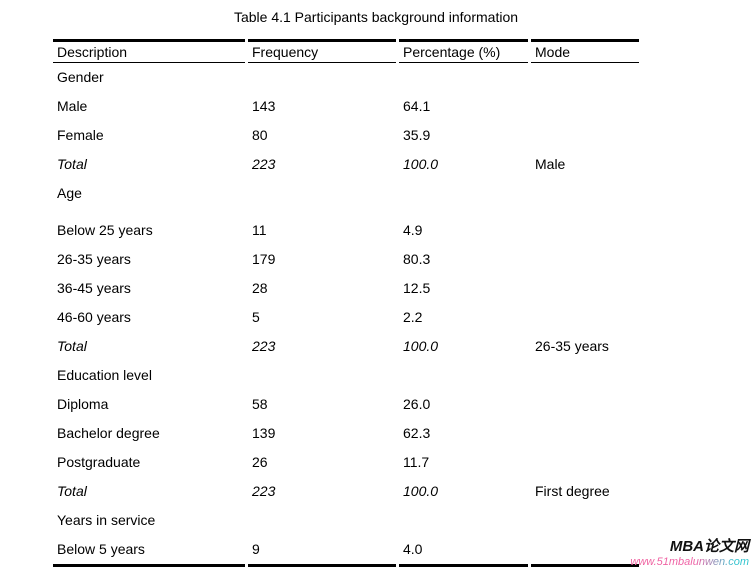 The image size is (752, 573). Describe the element at coordinates (80, 77) in the screenshot. I see `table-cell: Gender` at that location.